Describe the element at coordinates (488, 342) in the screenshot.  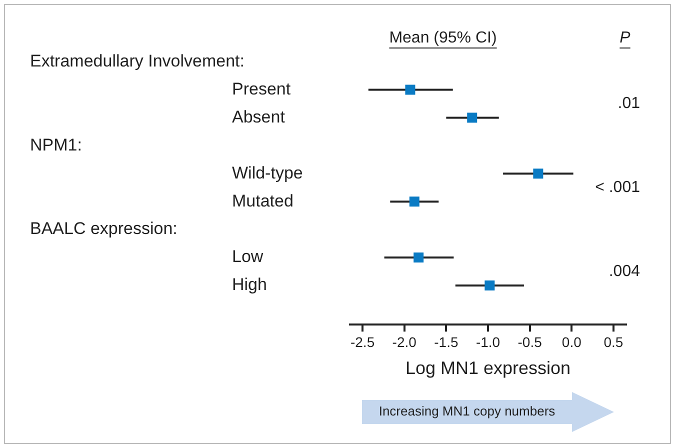
I see `x-tick-label: -1.0` at that location.